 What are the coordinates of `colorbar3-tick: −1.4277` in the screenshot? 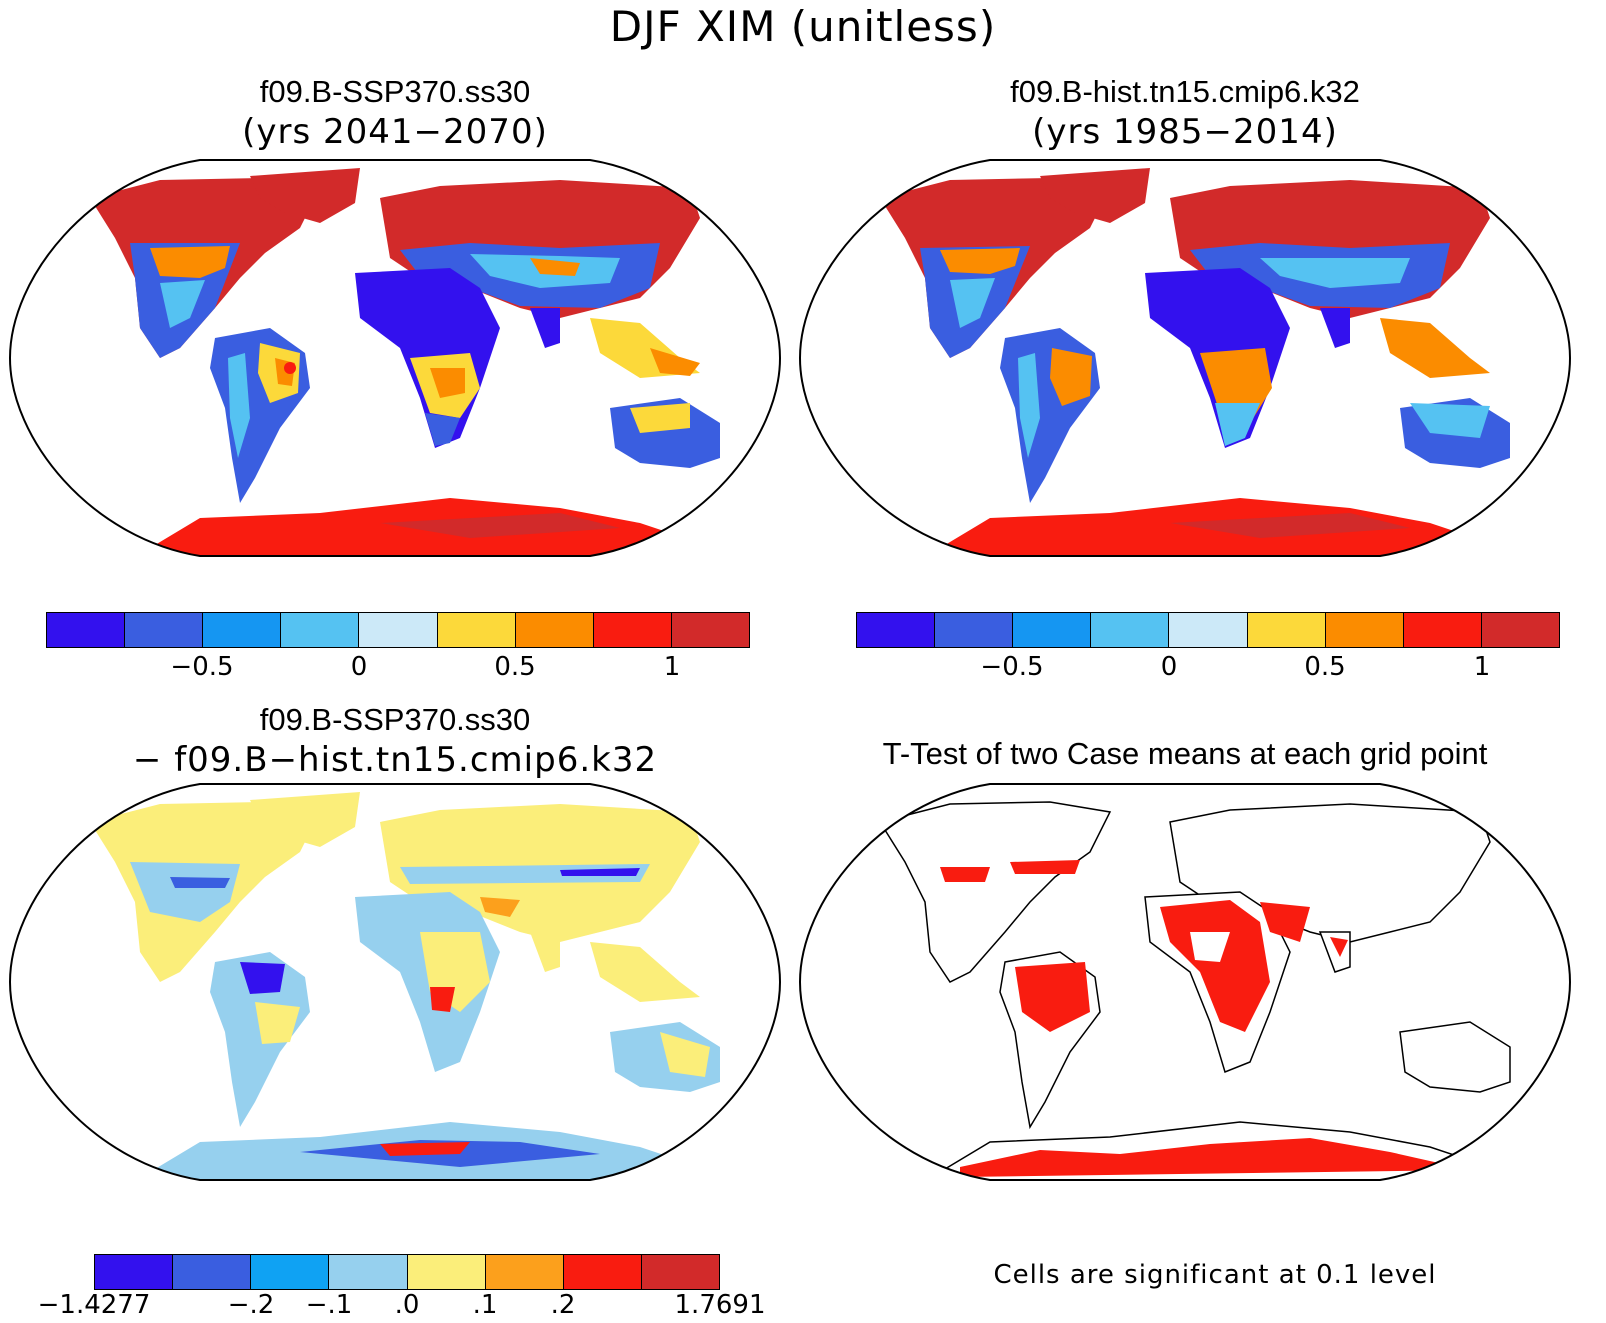 It's located at (94, 1305).